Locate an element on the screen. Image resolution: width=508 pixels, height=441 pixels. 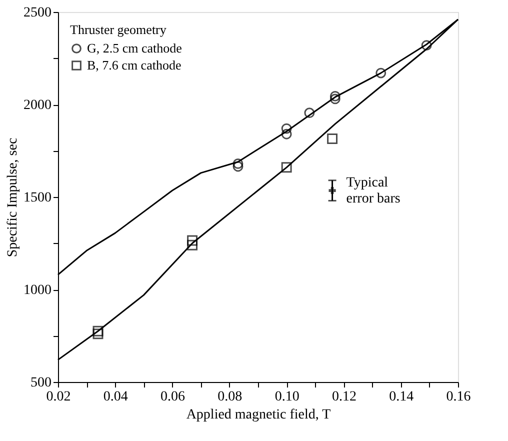
annotation: Typical error bars is located at coordinates (373, 191).